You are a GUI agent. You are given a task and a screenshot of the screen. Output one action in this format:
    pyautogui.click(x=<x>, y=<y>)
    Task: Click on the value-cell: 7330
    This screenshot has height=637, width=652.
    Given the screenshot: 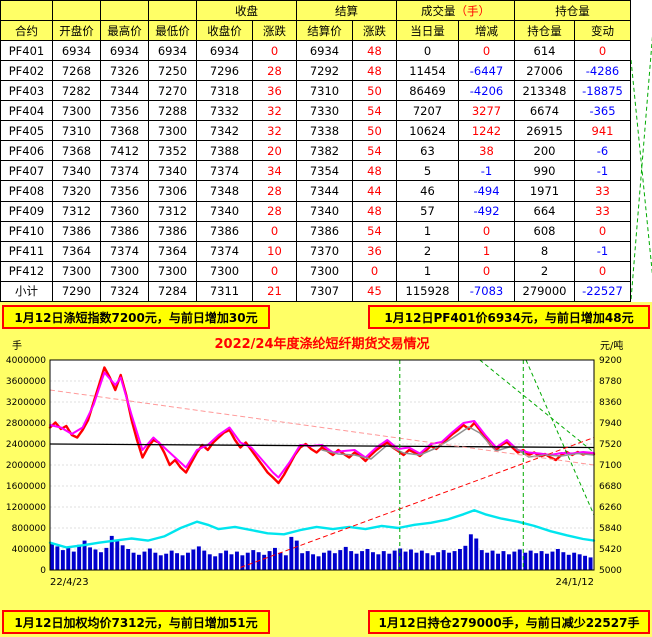 What is the action you would take?
    pyautogui.click(x=324, y=111)
    